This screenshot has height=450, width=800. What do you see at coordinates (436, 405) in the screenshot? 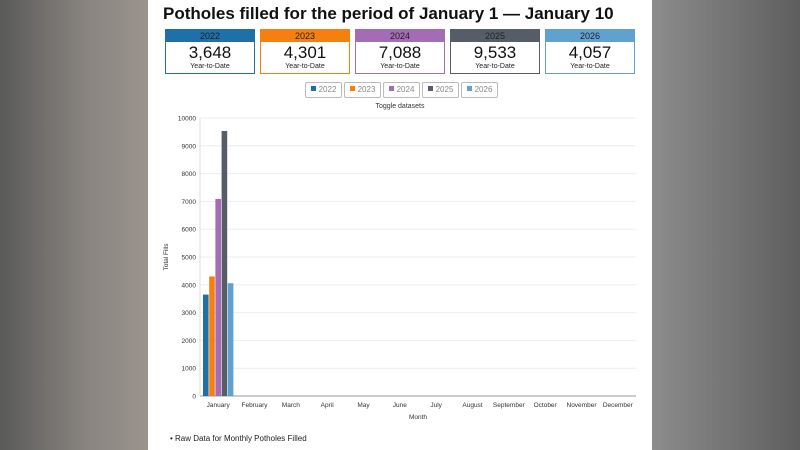
I see `x-tick-label: July` at bounding box center [436, 405].